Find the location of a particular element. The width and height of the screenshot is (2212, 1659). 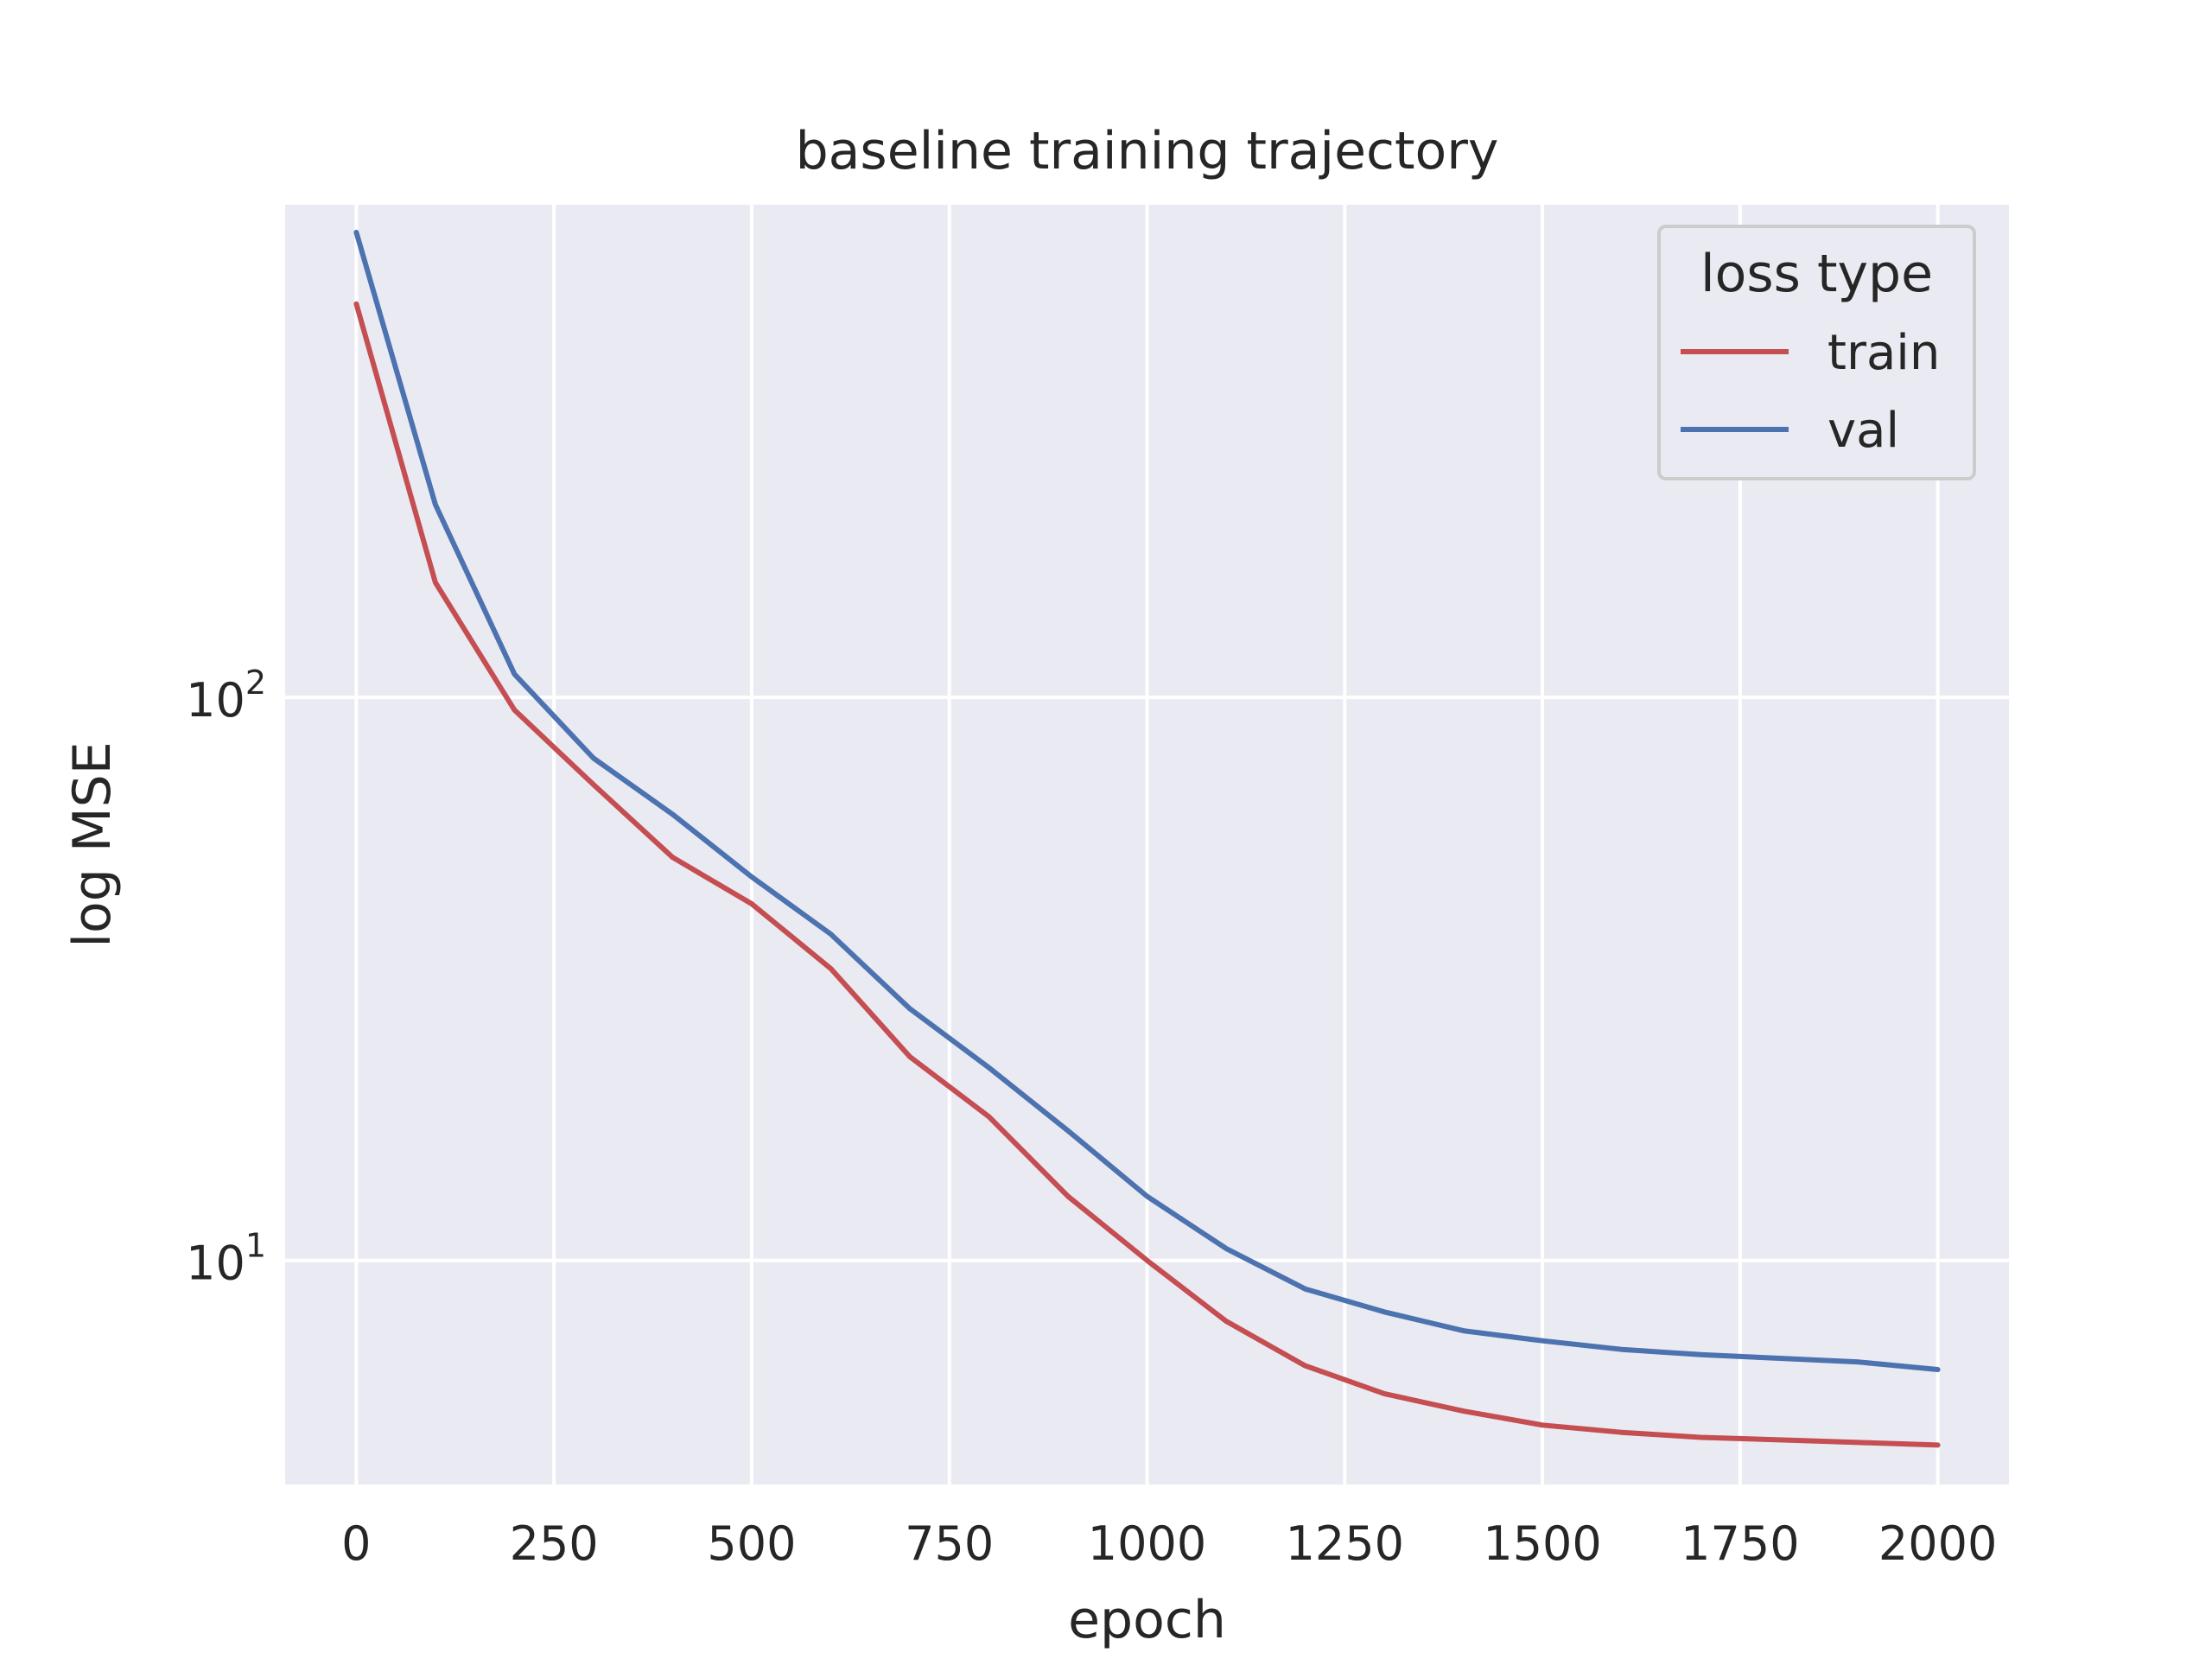

x-tick-label: 0 is located at coordinates (356, 1543).